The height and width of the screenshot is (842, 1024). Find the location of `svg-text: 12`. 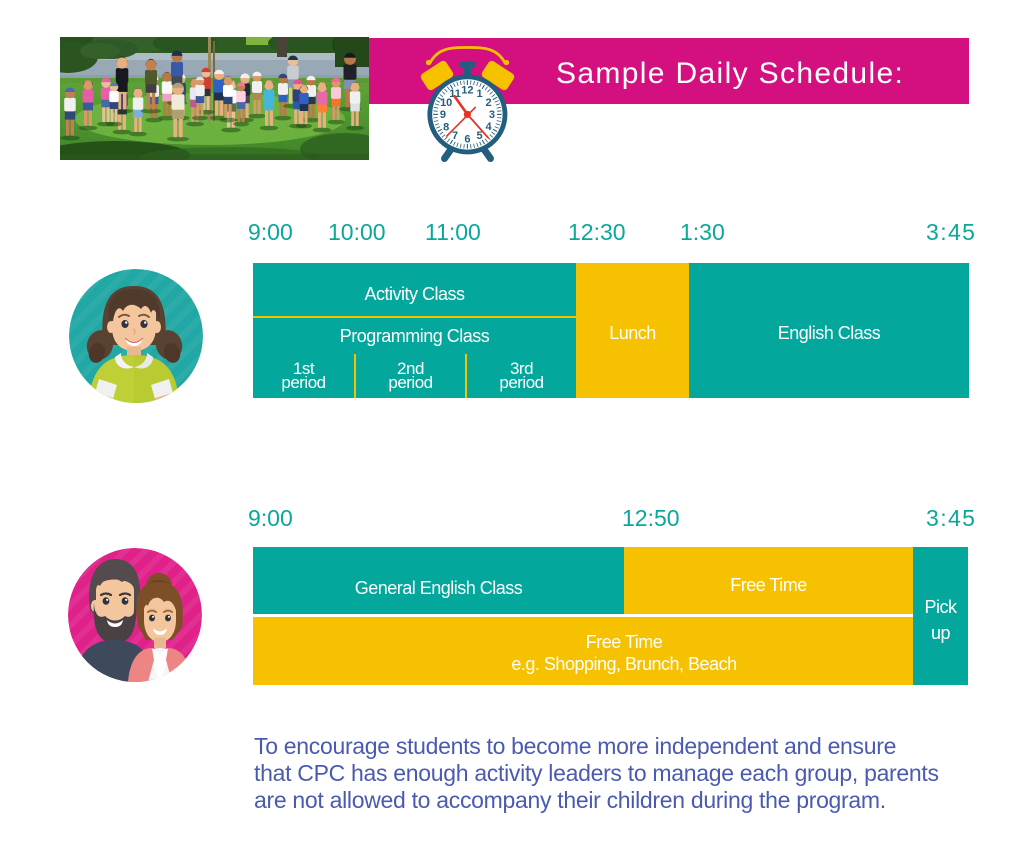

svg-text: 12 is located at coordinates (467, 91).